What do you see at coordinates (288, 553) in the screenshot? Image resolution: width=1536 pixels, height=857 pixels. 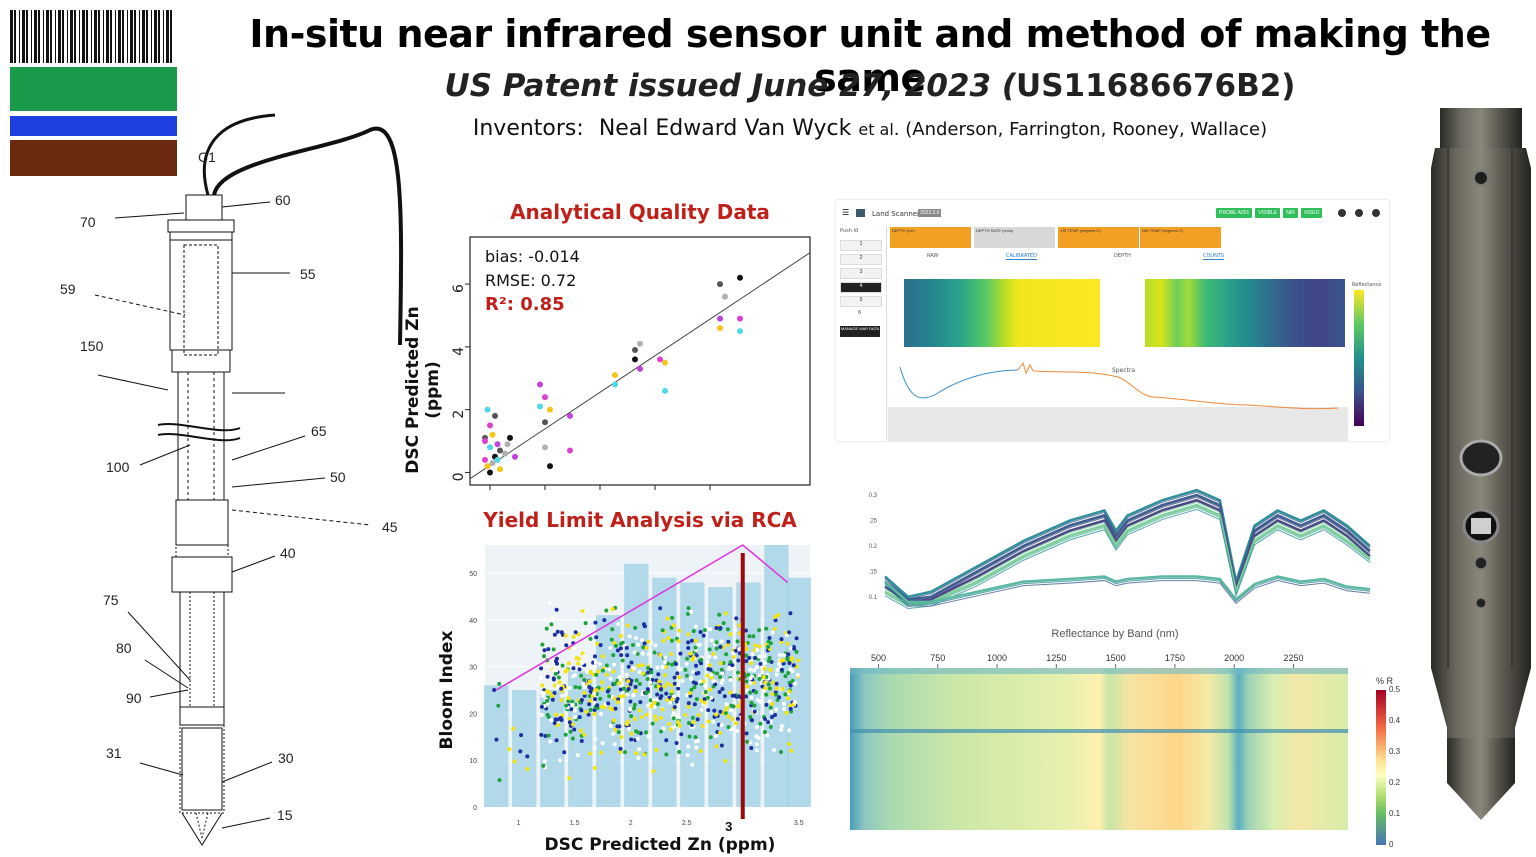 I see `drawing-label: 40` at bounding box center [288, 553].